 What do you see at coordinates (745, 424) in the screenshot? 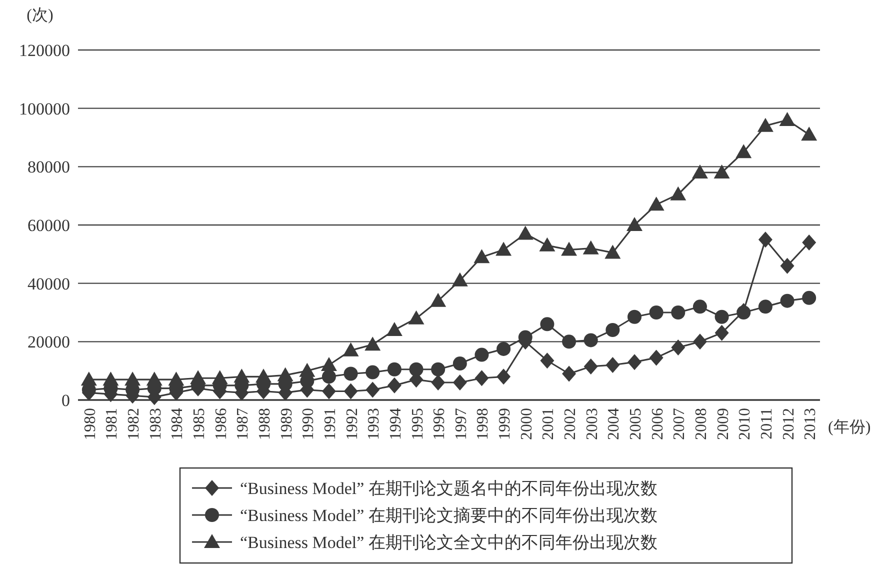
I see `x-tick-label: 2010` at bounding box center [745, 424].